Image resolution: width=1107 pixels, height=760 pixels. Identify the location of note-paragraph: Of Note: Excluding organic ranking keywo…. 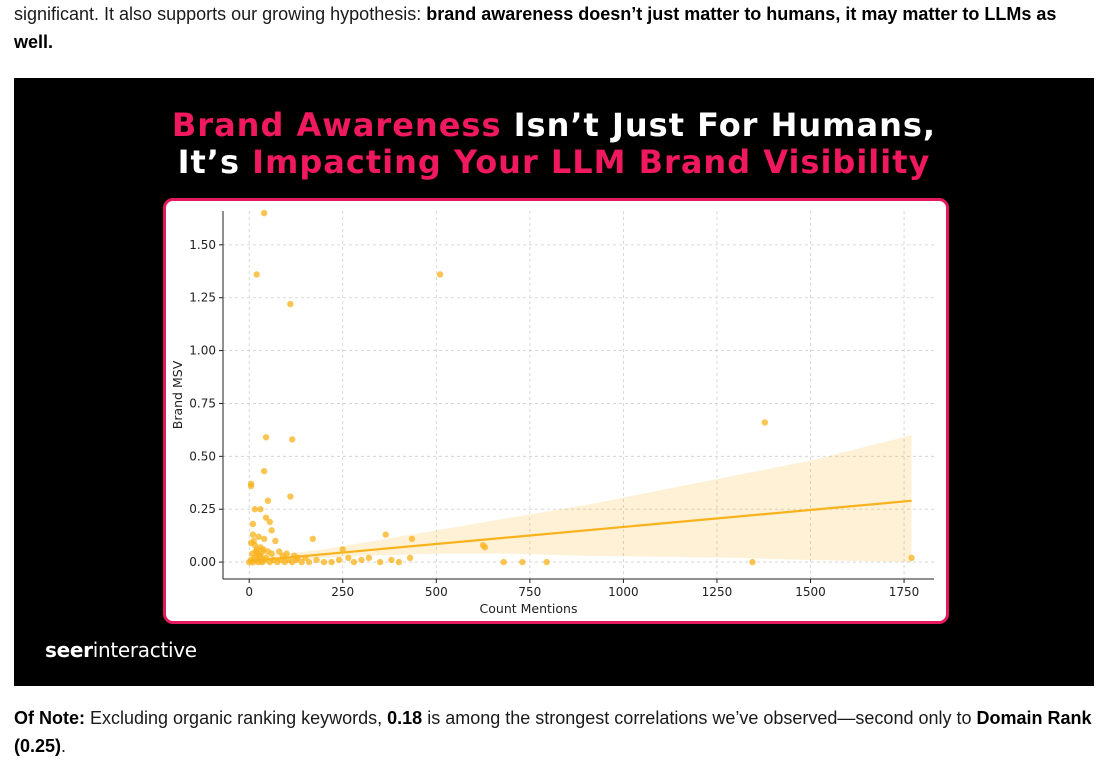
(554, 732).